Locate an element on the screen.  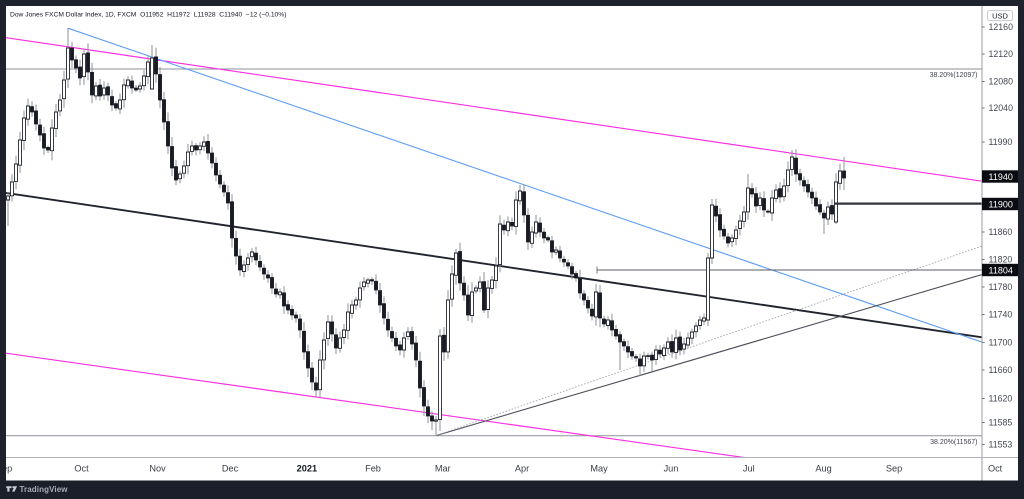
svg-text: 38.20%(11567) is located at coordinates (953, 442).